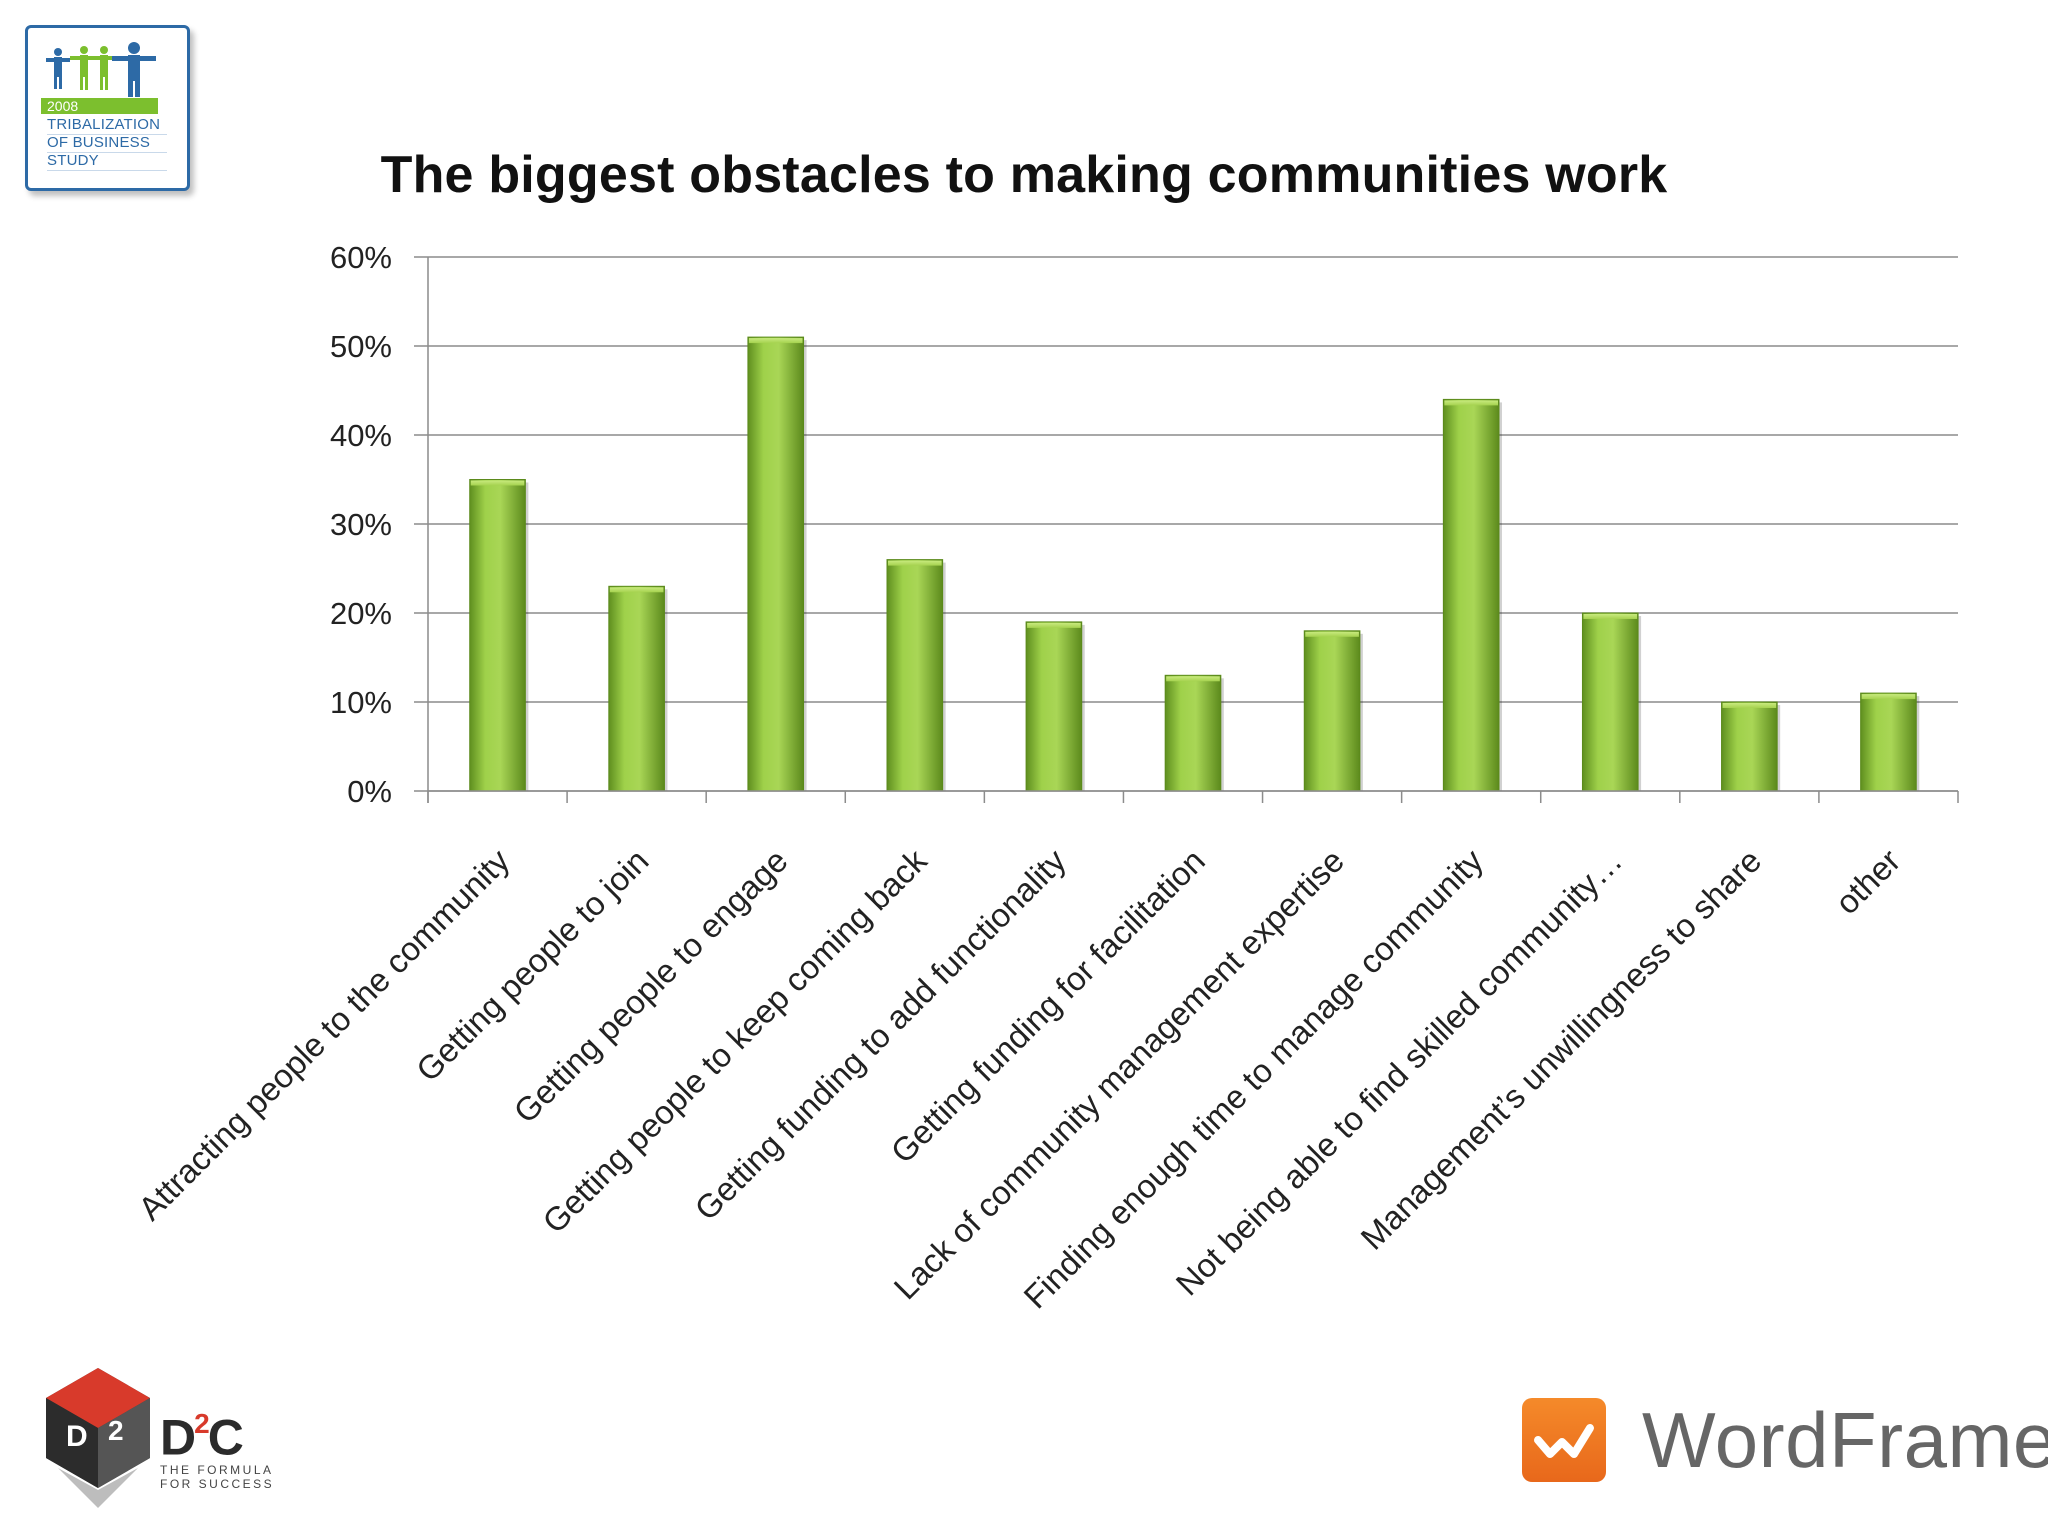 Image resolution: width=2048 pixels, height=1536 pixels. I want to click on d2c-tagline-2: FOR SUCCESS, so click(217, 1483).